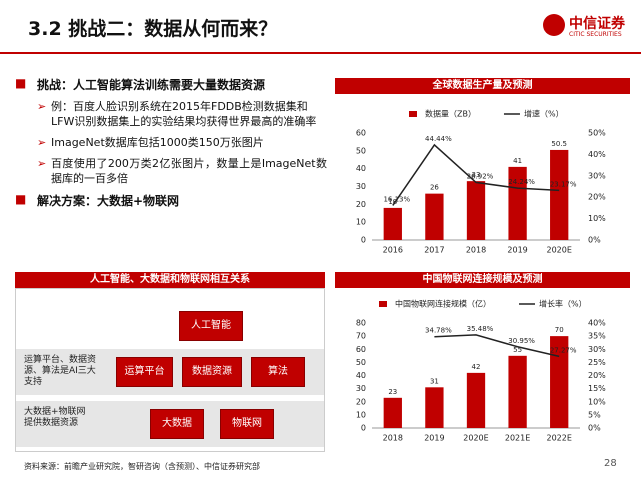 The height and width of the screenshot is (481, 641). I want to click on node: 物联网, so click(247, 424).